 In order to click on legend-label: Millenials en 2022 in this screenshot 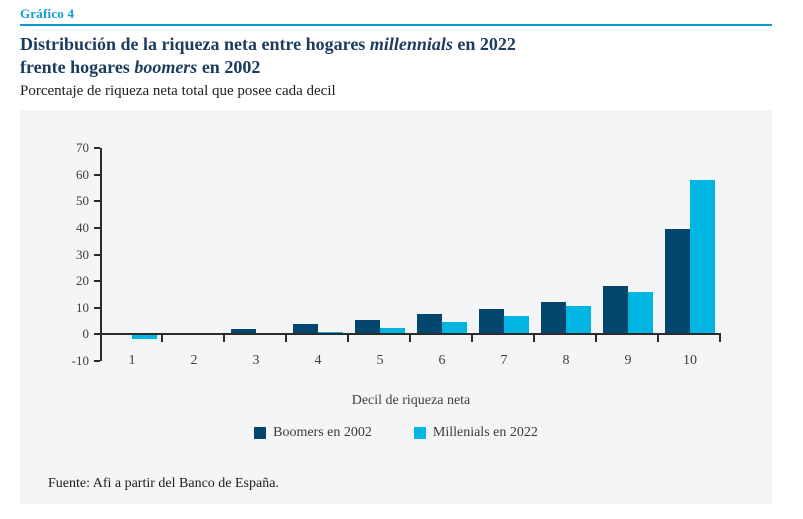, I will do `click(485, 432)`.